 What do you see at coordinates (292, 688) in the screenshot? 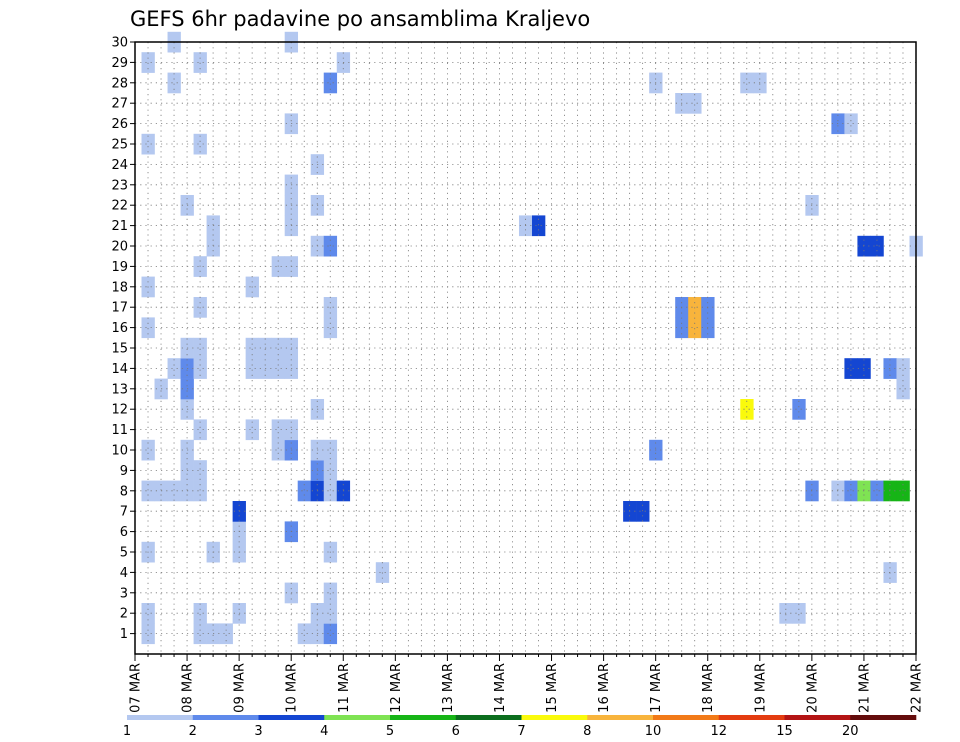
I see `x-tick-label: 10 MAR` at bounding box center [292, 688].